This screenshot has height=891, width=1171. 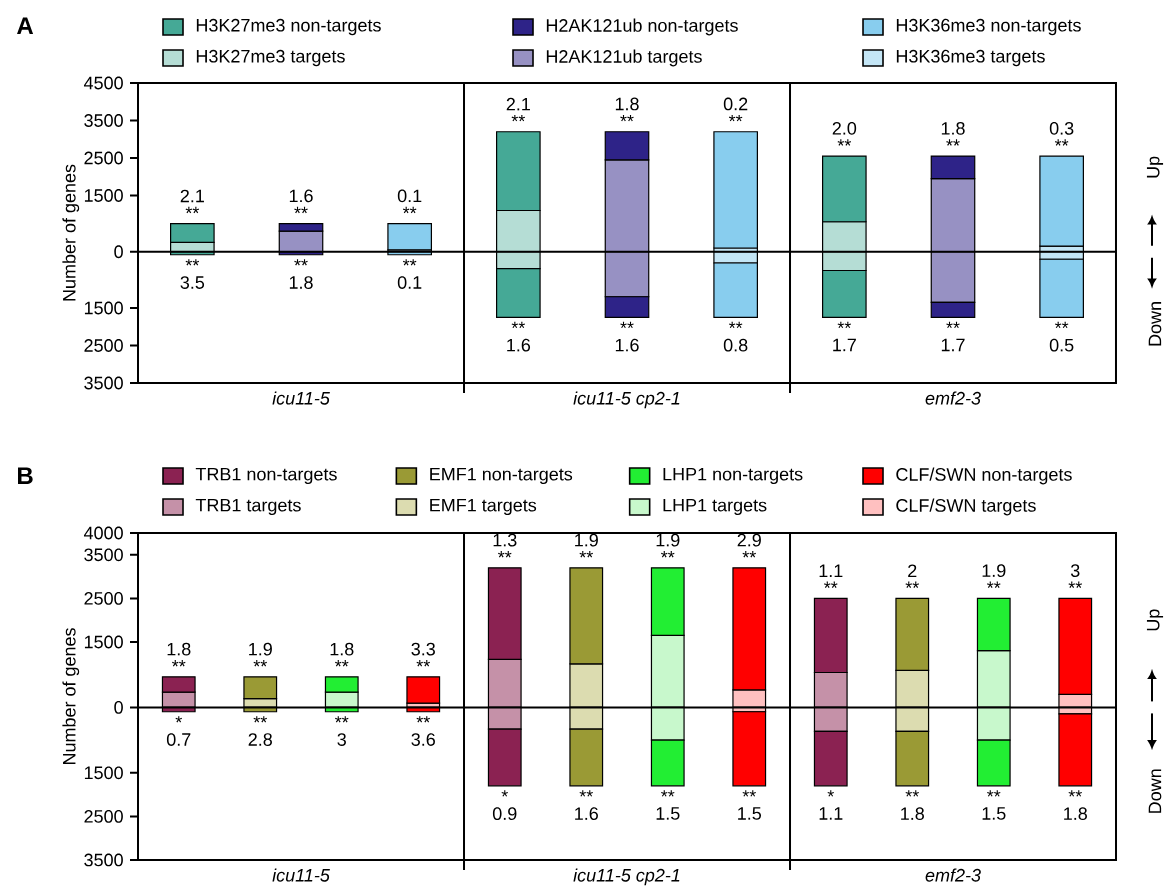 What do you see at coordinates (966, 507) in the screenshot?
I see `legend-label: CLF/SWN targets` at bounding box center [966, 507].